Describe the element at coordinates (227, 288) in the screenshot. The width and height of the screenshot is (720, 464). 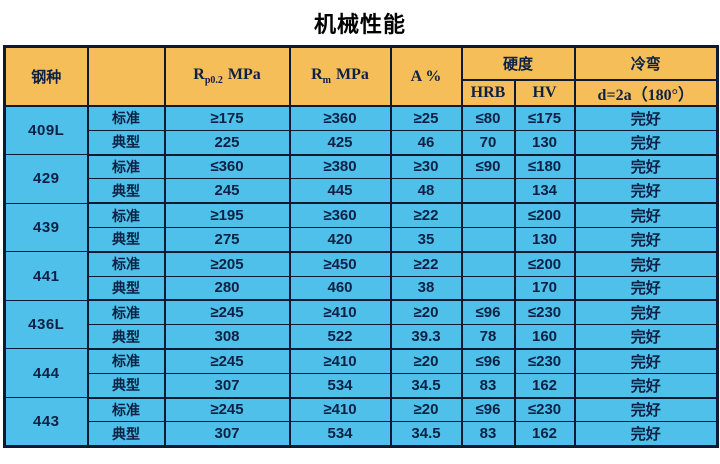
I see `rp02-cell: 280` at that location.